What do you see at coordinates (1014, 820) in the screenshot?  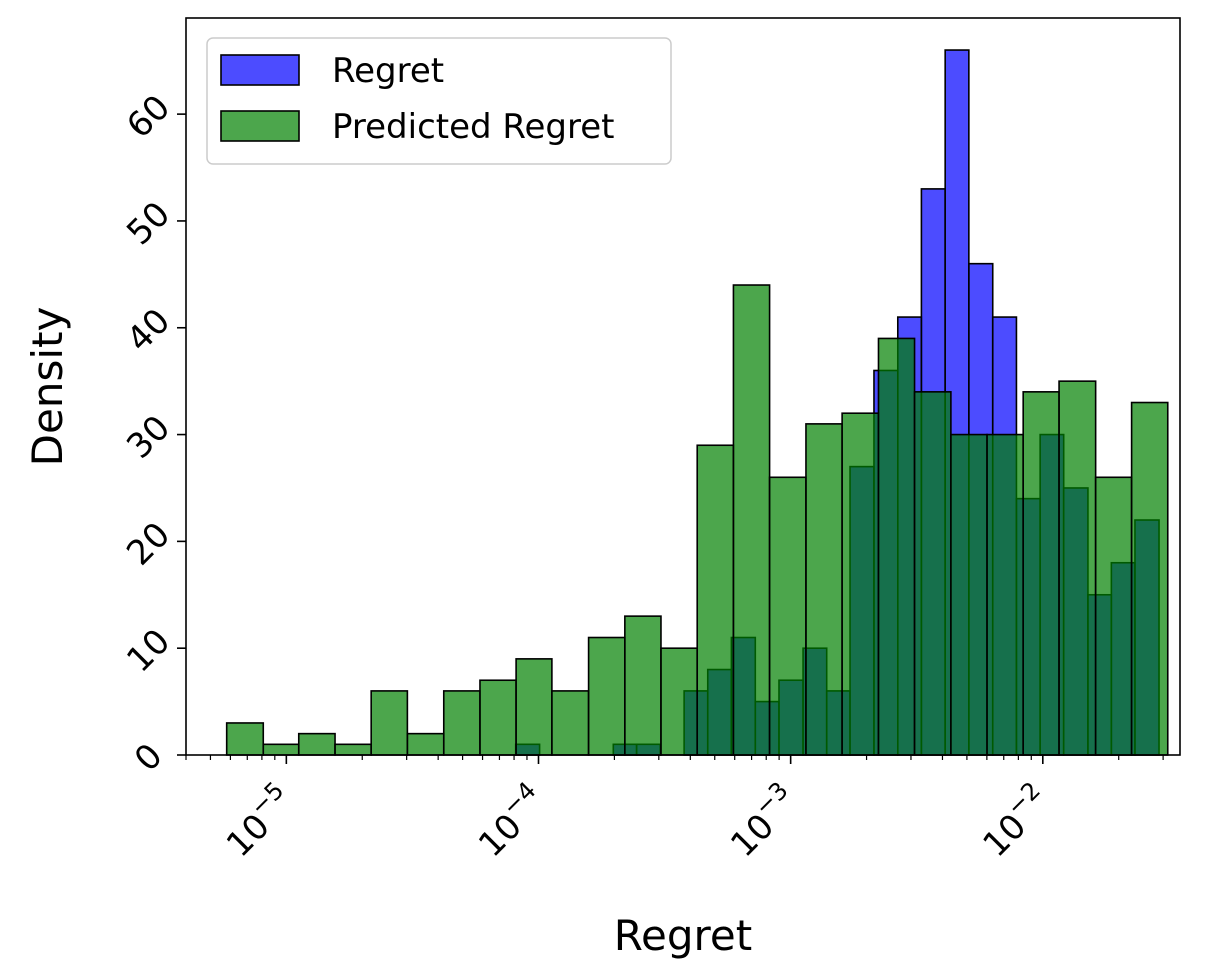 I see `x-tick-label: 10−2` at bounding box center [1014, 820].